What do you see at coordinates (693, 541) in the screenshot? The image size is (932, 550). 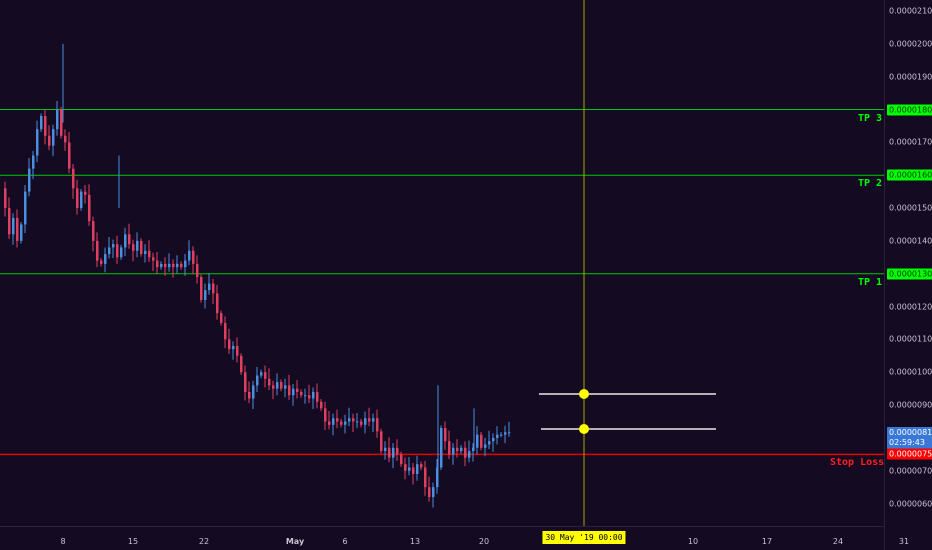 I see `time-tick-label: 10` at bounding box center [693, 541].